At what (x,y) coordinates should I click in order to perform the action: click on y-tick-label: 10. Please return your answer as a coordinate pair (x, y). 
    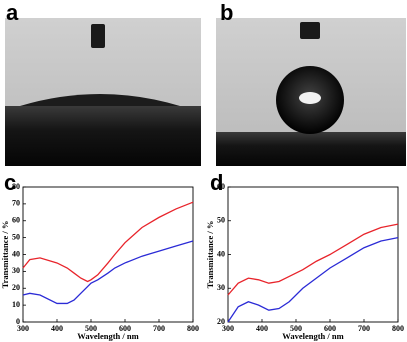
    Looking at the image, I should click on (16, 304).